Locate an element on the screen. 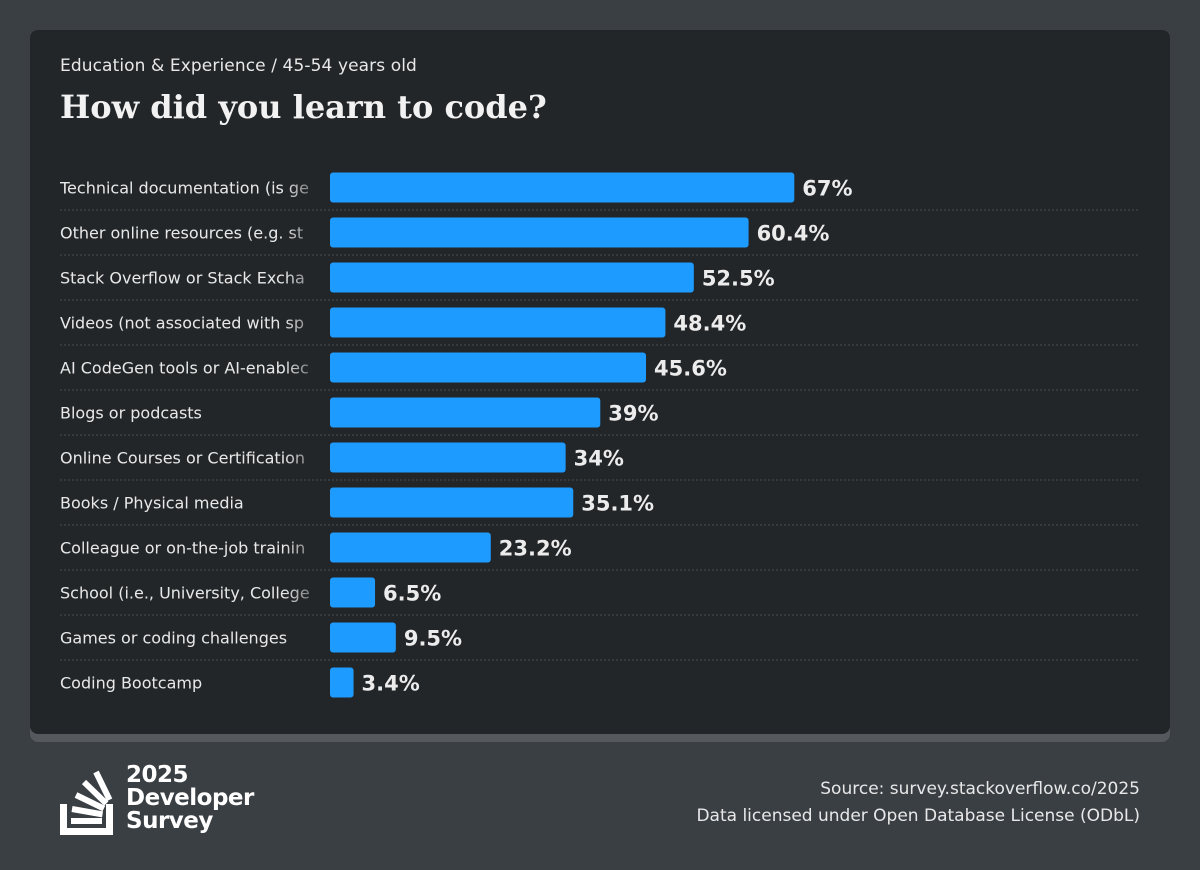 Image resolution: width=1200 pixels, height=870 pixels. category-label: Technical documentation (is ge is located at coordinates (184, 188).